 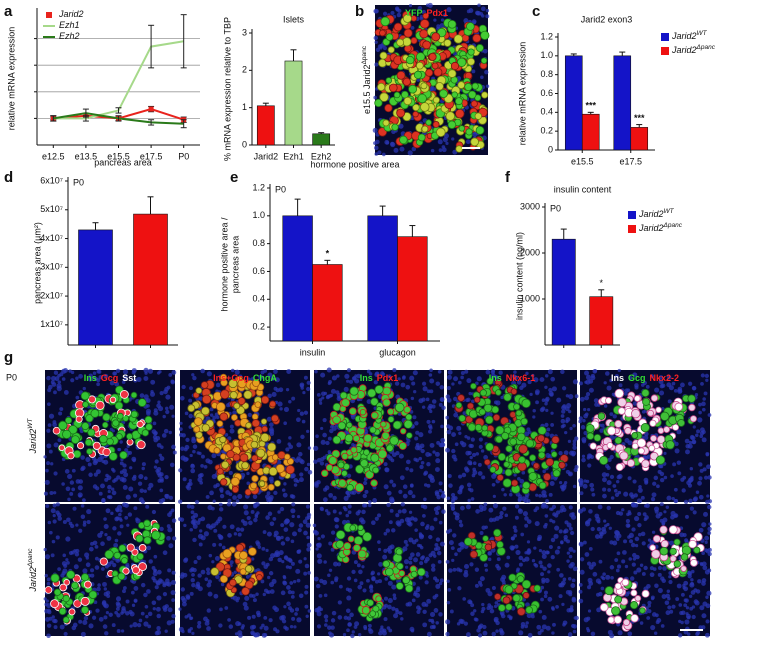 I want to click on image-side-label-main: e15.5 Jarid2, so click(x=367, y=89).